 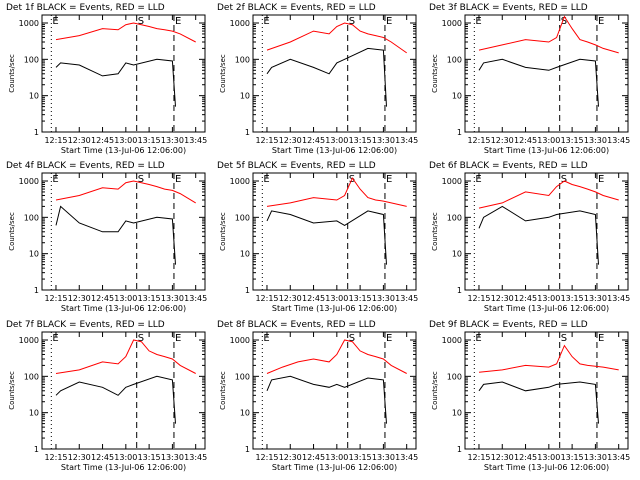 I want to click on chart-title: Det 5f BLACK = Events, RED = LLD, so click(x=296, y=166).